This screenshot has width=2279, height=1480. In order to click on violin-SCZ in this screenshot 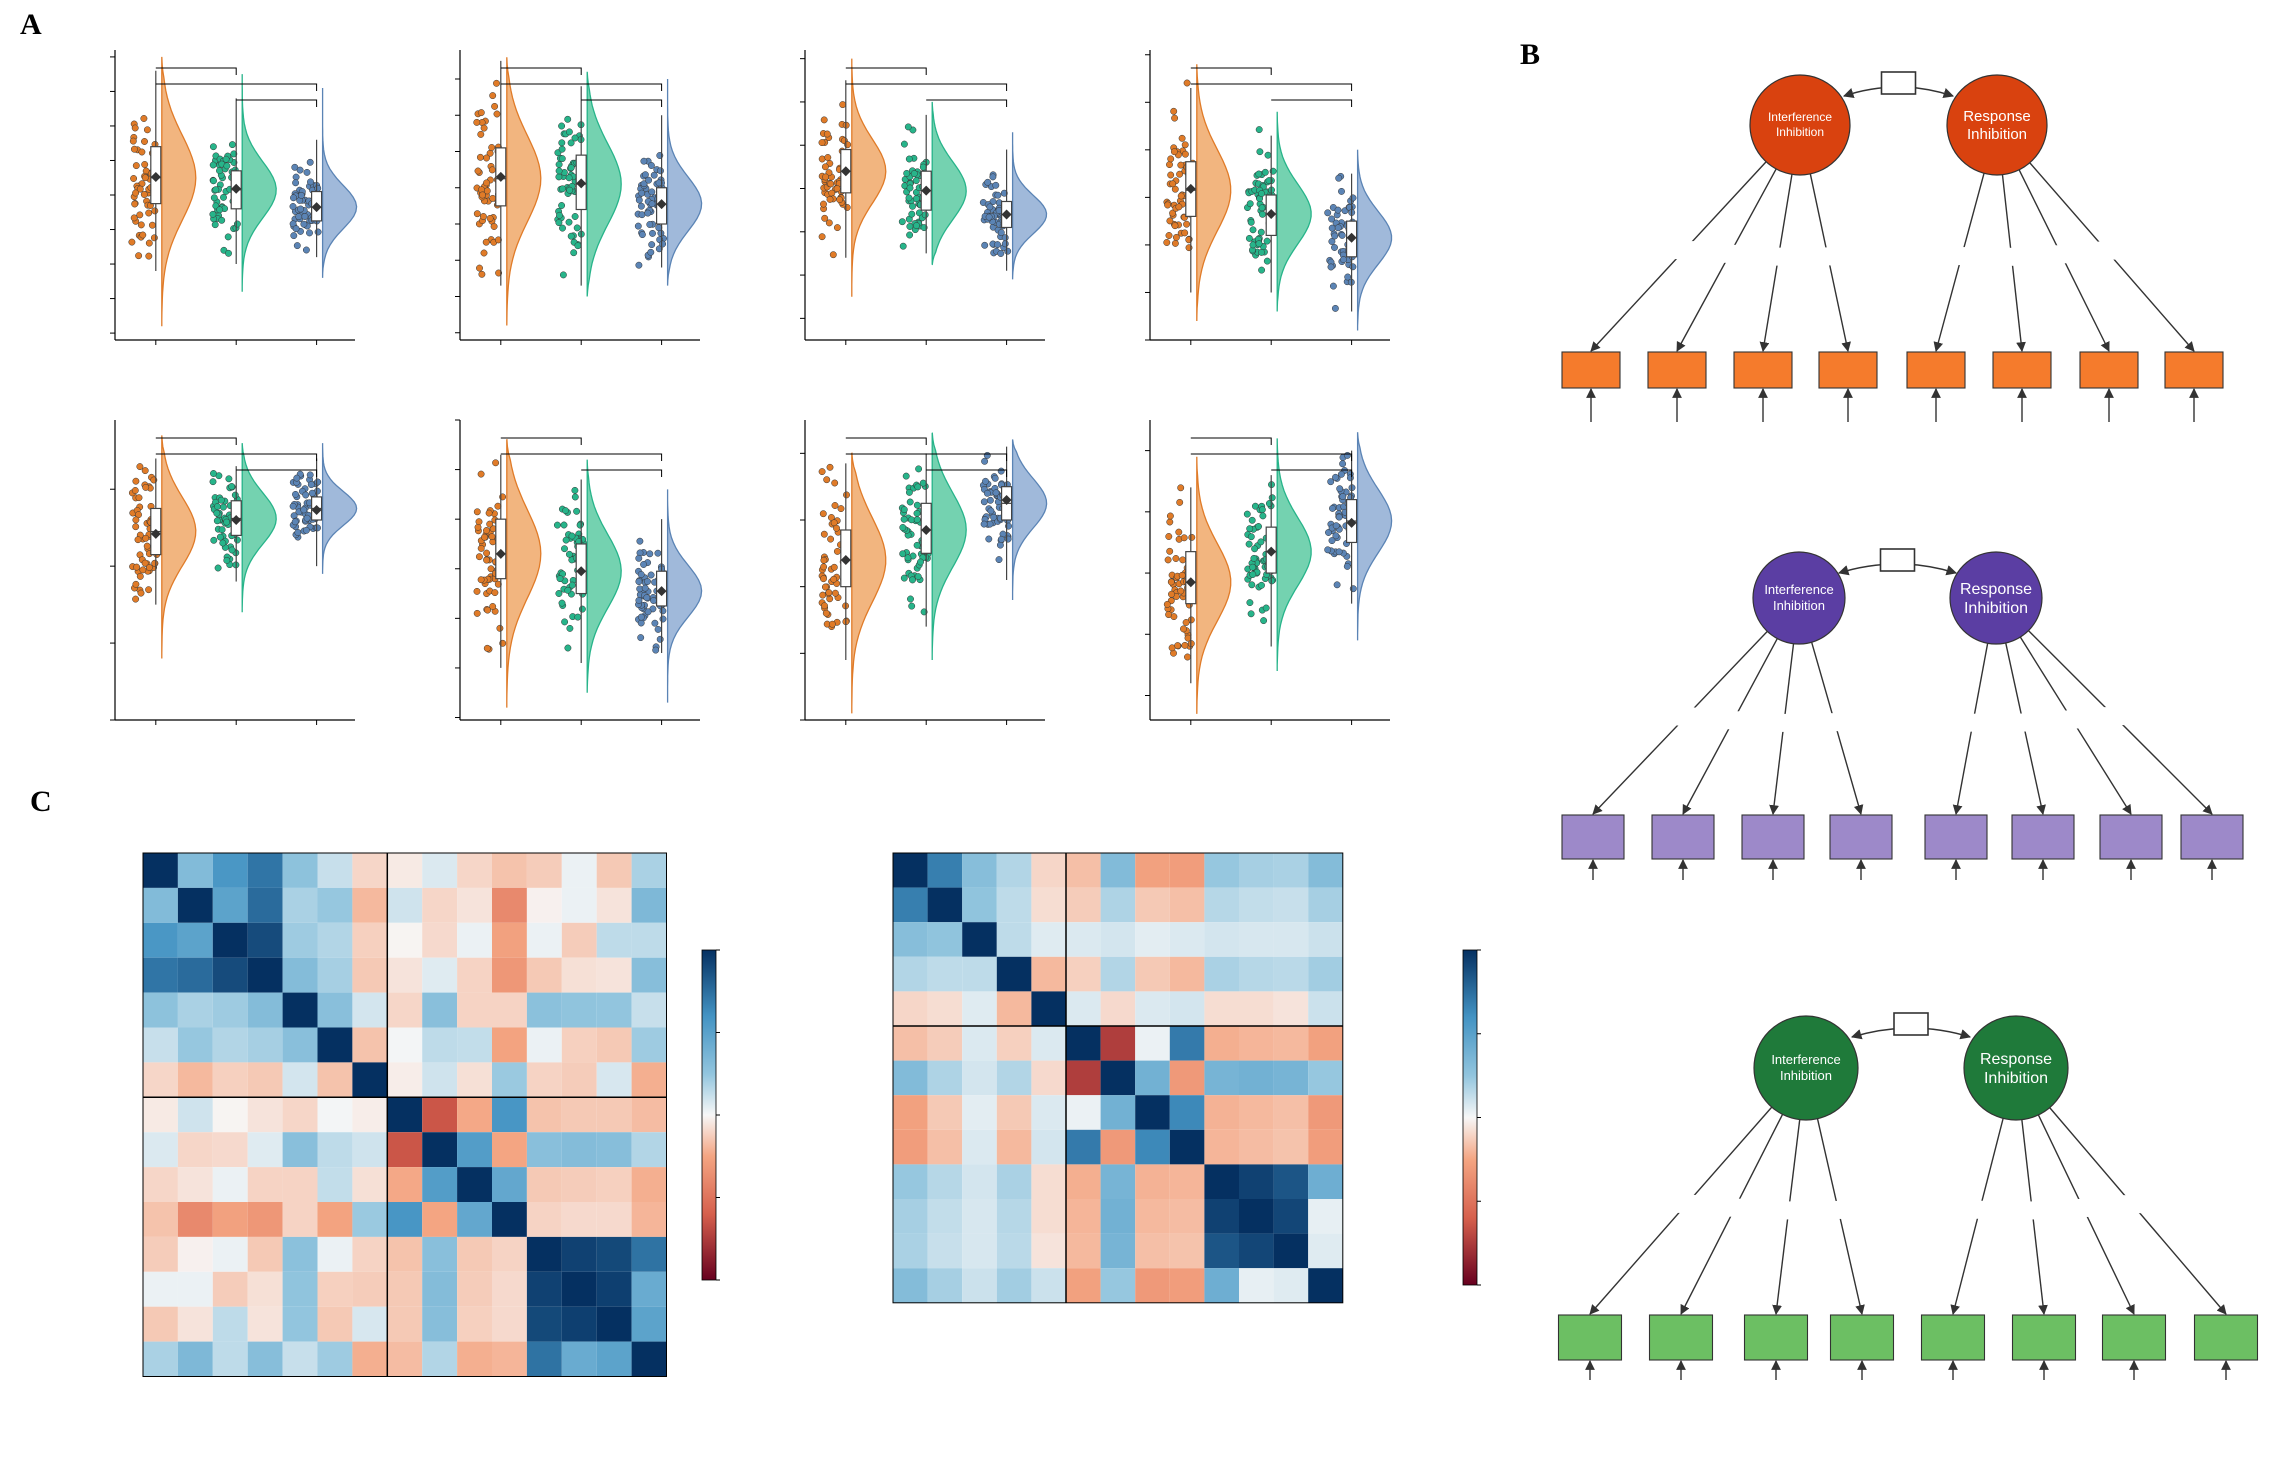, I will do `click(1214, 585)`.